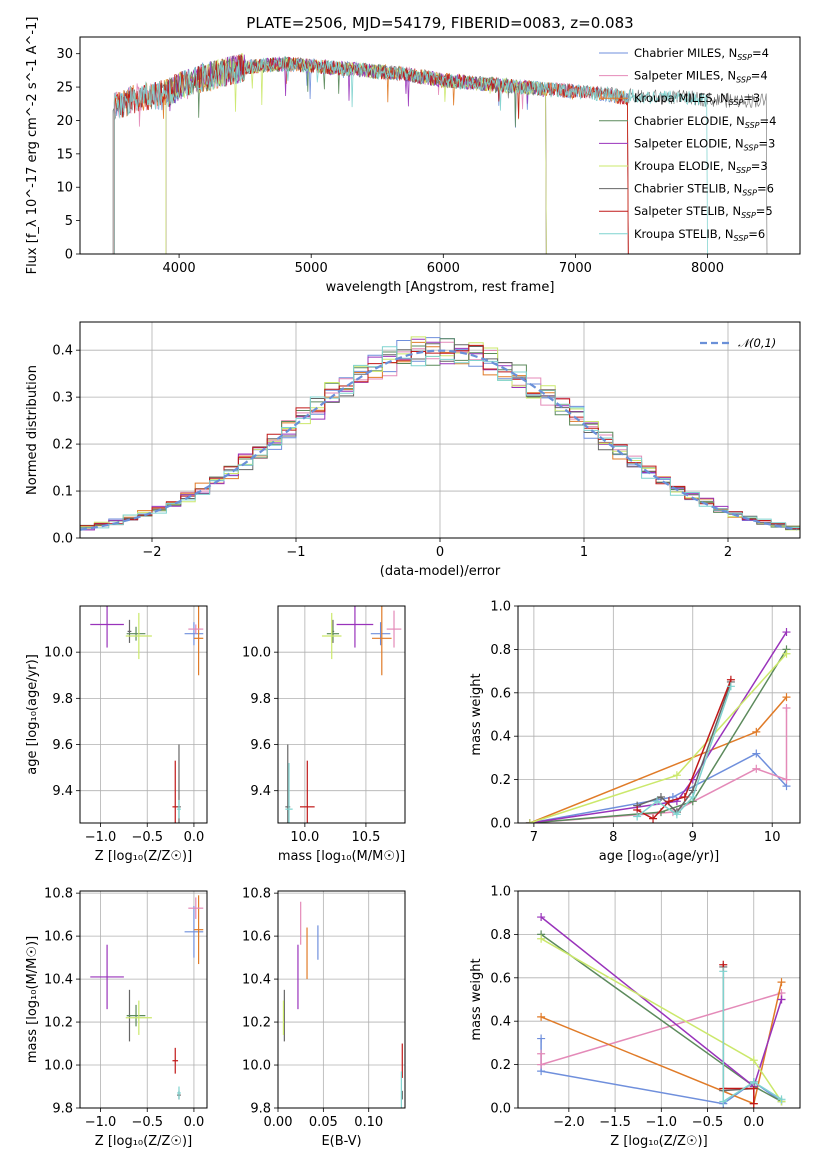 The image size is (819, 1170). I want to click on y-axis-label: Flux [f_λ 10^-17 erg cm^-2 s^-1 A^-1], so click(32, 146).